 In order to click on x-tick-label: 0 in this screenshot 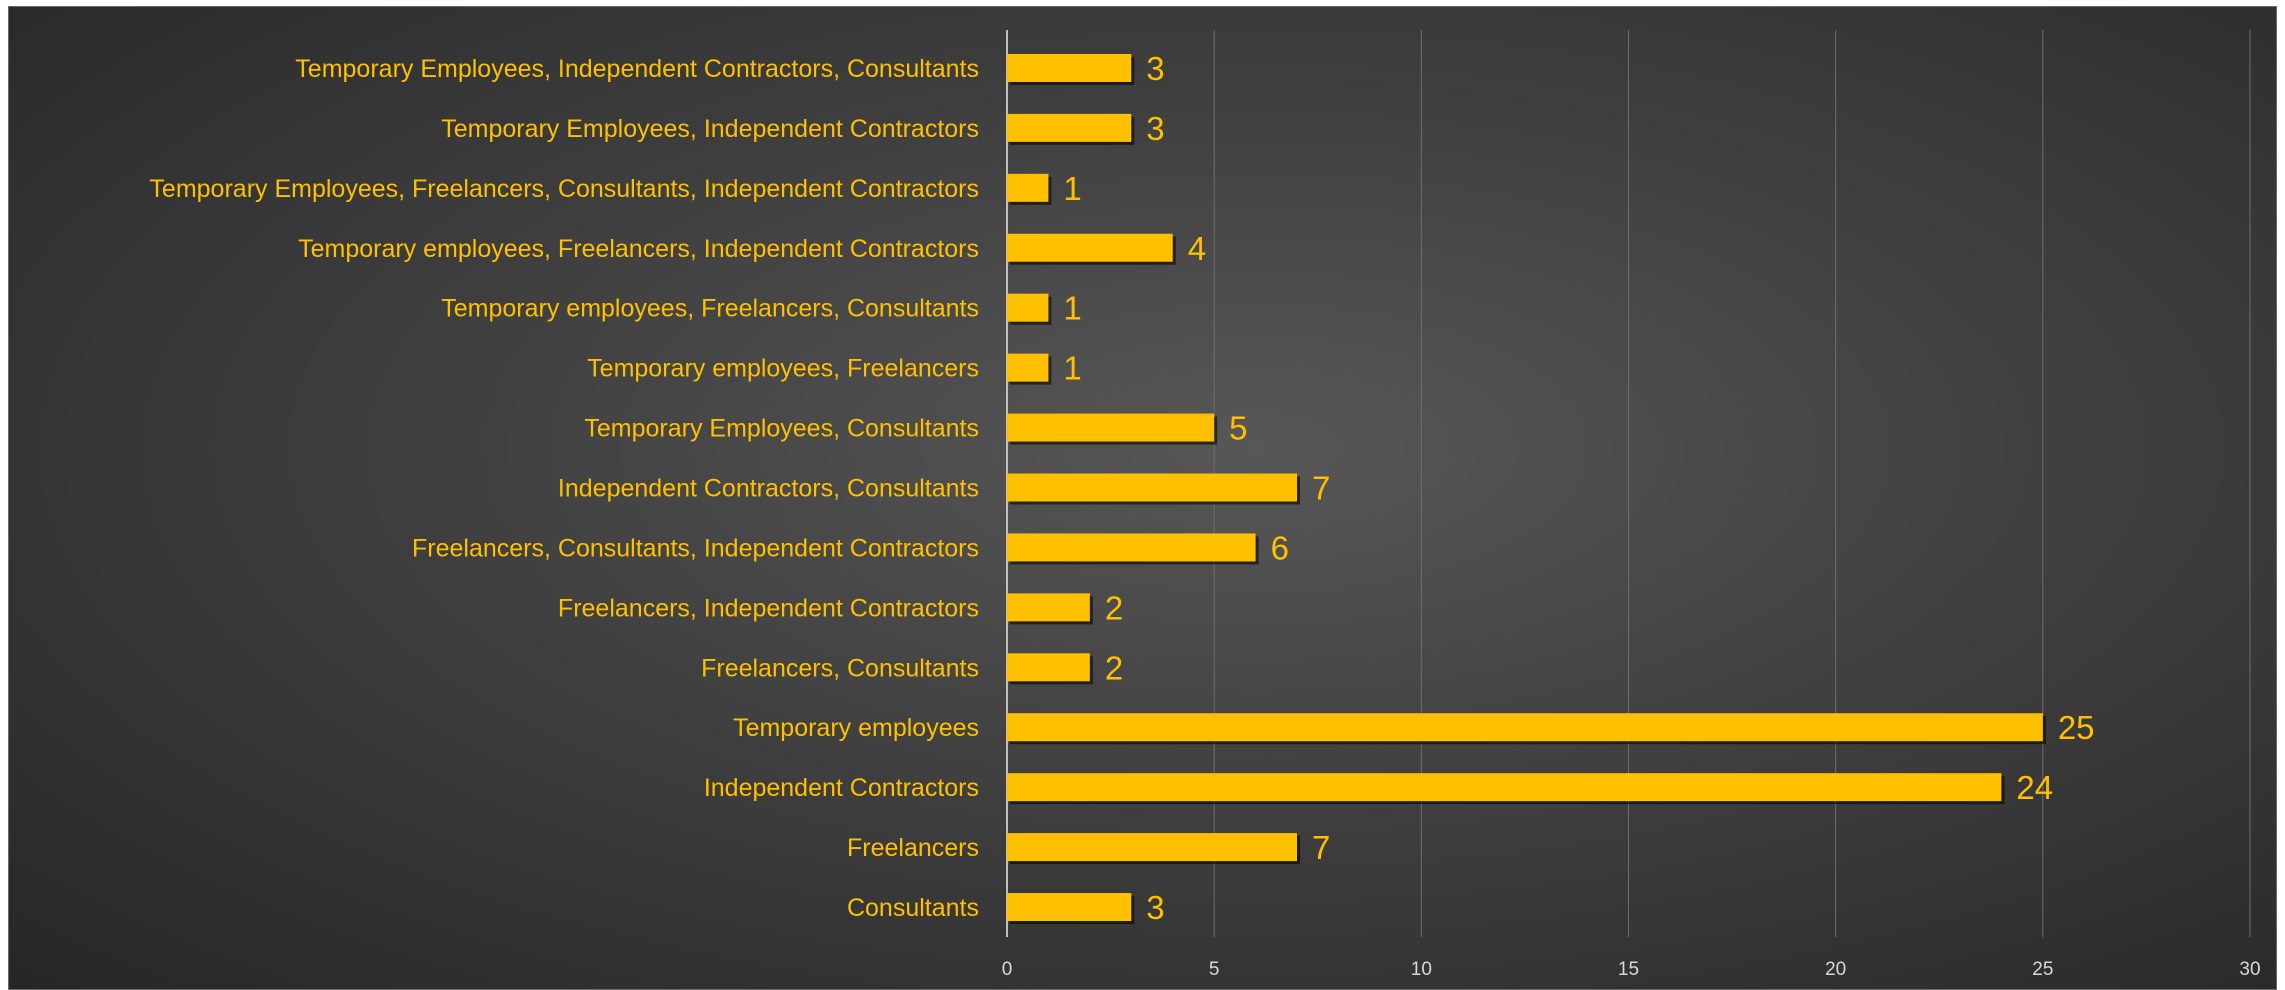, I will do `click(1007, 969)`.